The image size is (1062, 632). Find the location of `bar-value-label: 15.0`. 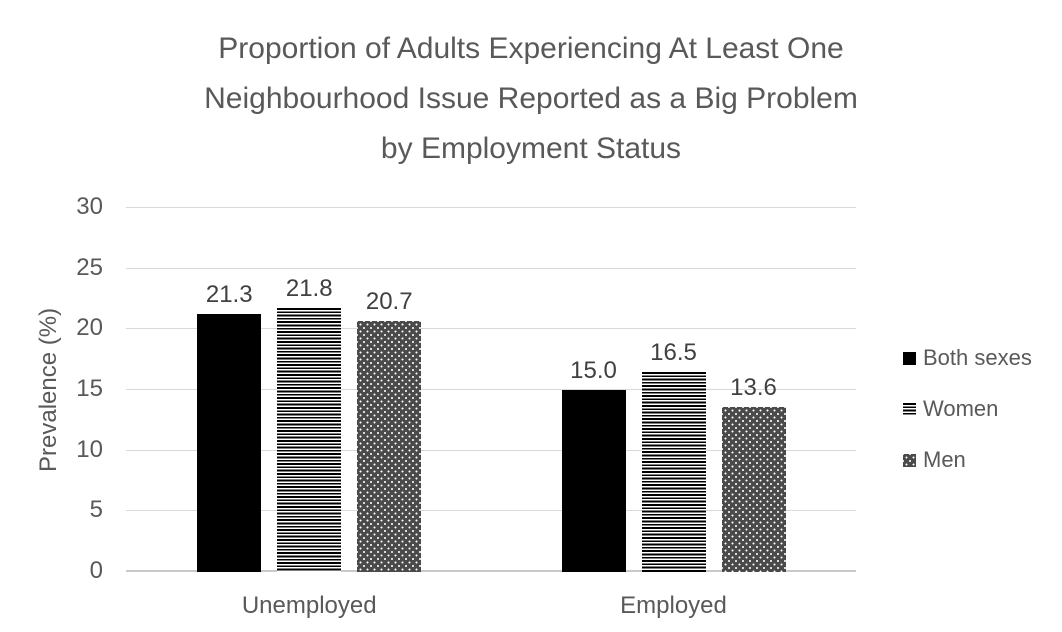

bar-value-label: 15.0 is located at coordinates (593, 370).